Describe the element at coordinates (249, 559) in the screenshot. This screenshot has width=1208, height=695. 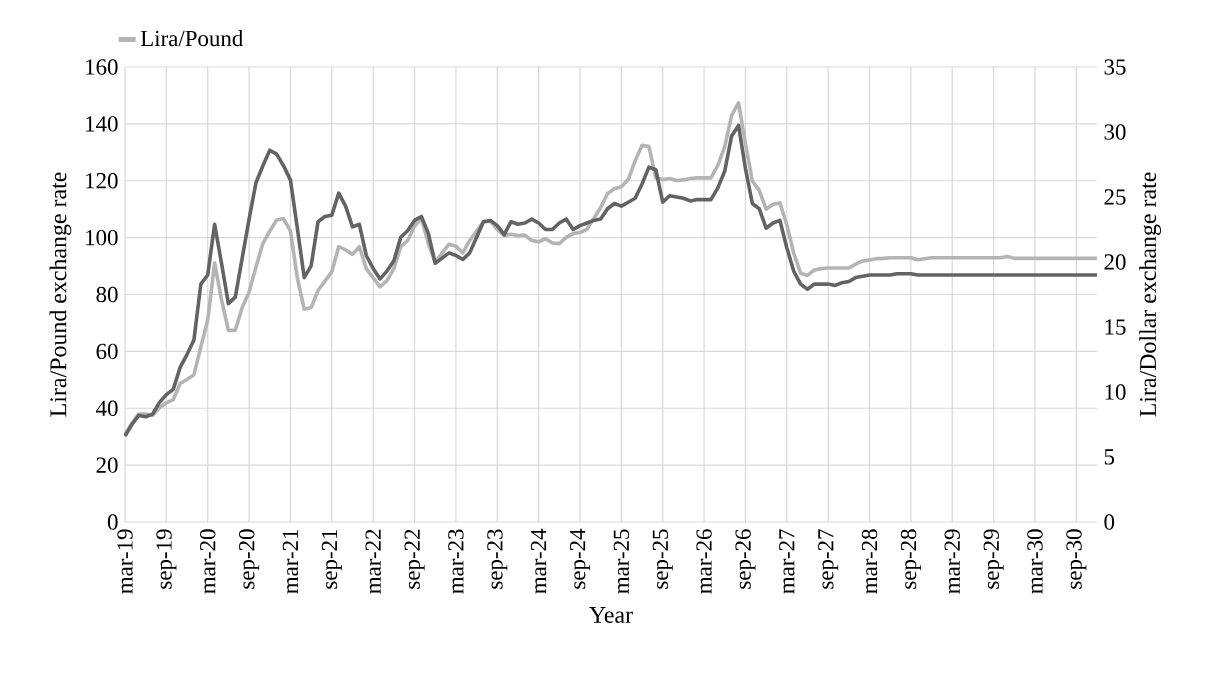
I see `x-tick-label: sep-20` at that location.